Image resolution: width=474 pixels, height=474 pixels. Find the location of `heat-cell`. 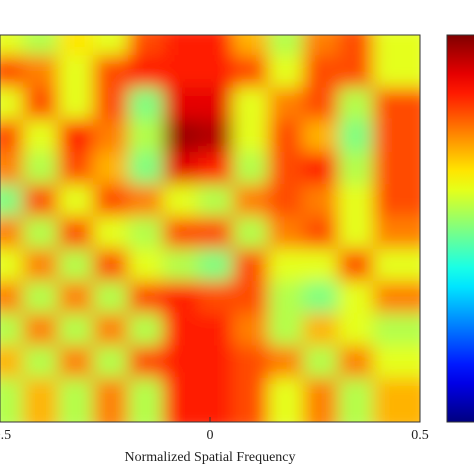

heat-cell is located at coordinates (396, 399).